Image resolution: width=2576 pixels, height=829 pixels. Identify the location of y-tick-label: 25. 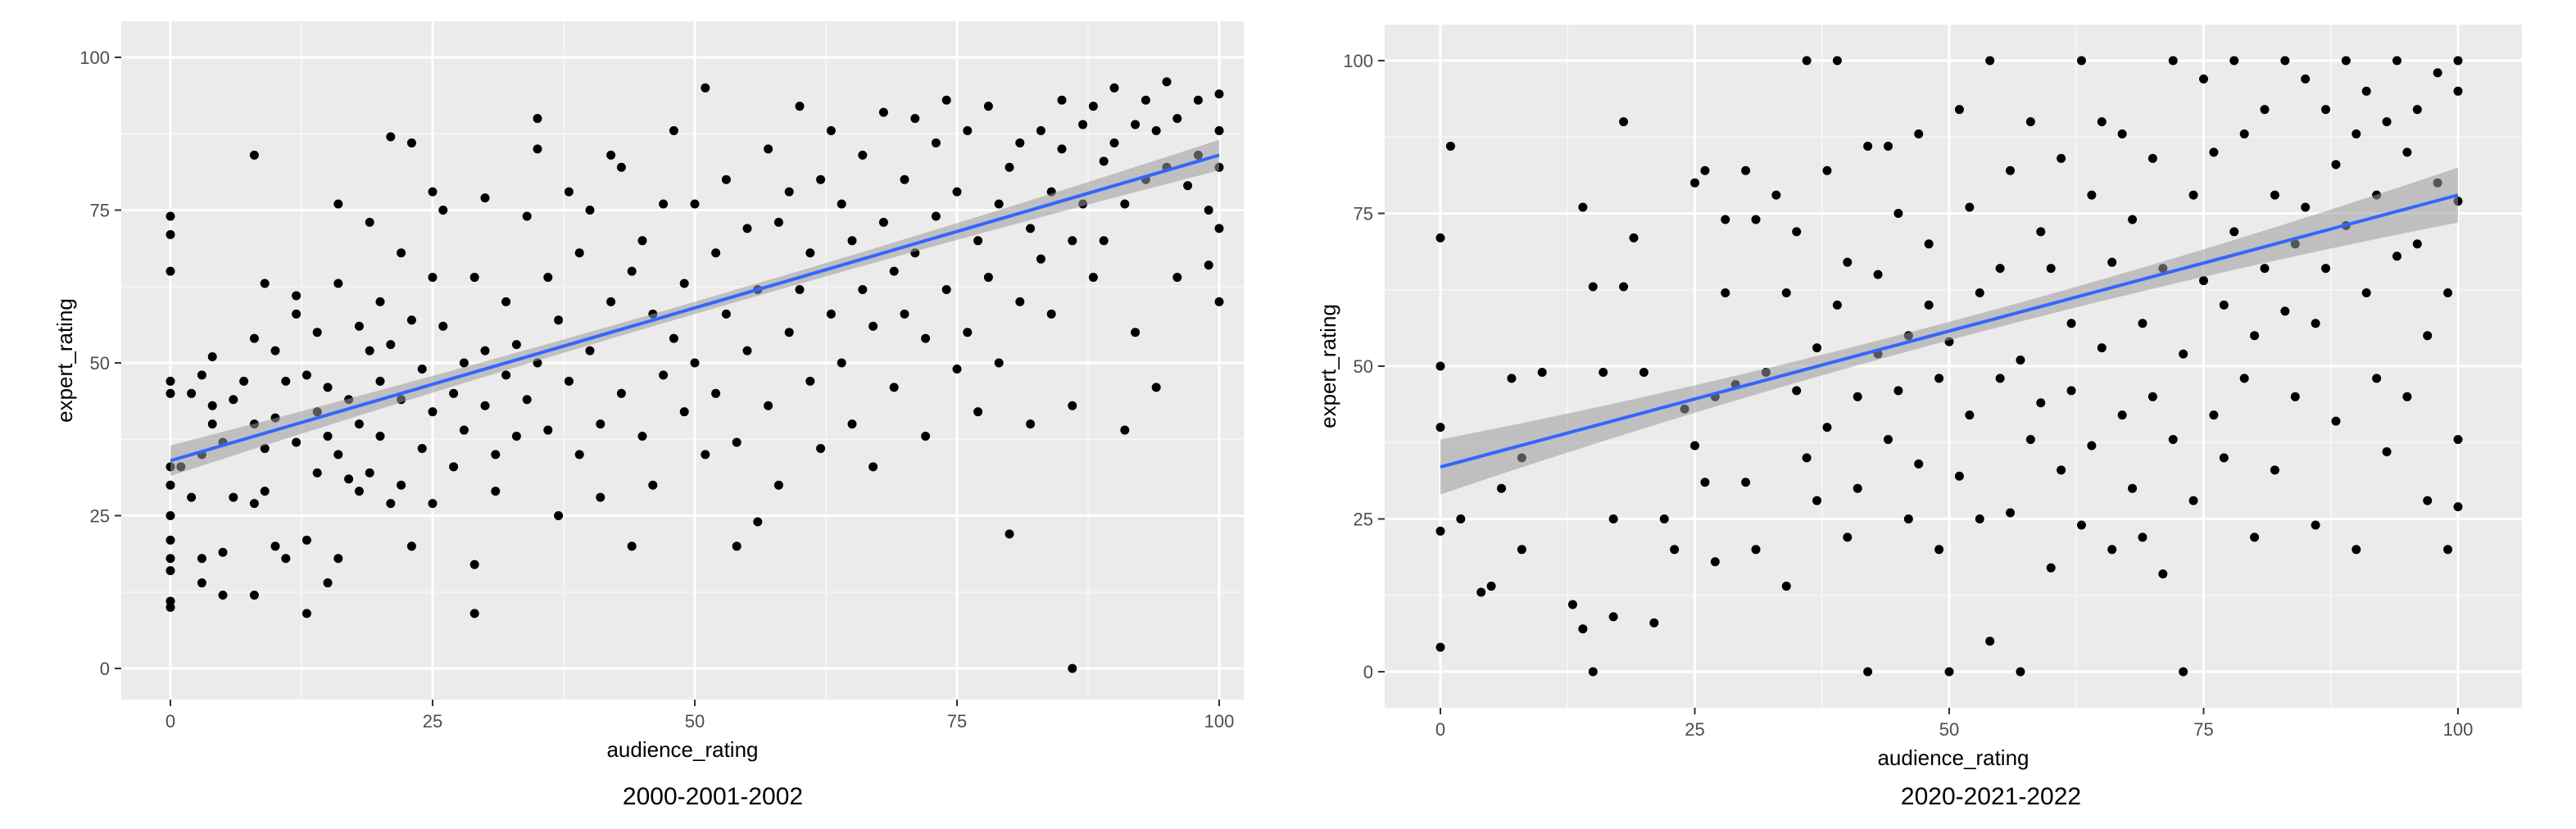
(100, 516).